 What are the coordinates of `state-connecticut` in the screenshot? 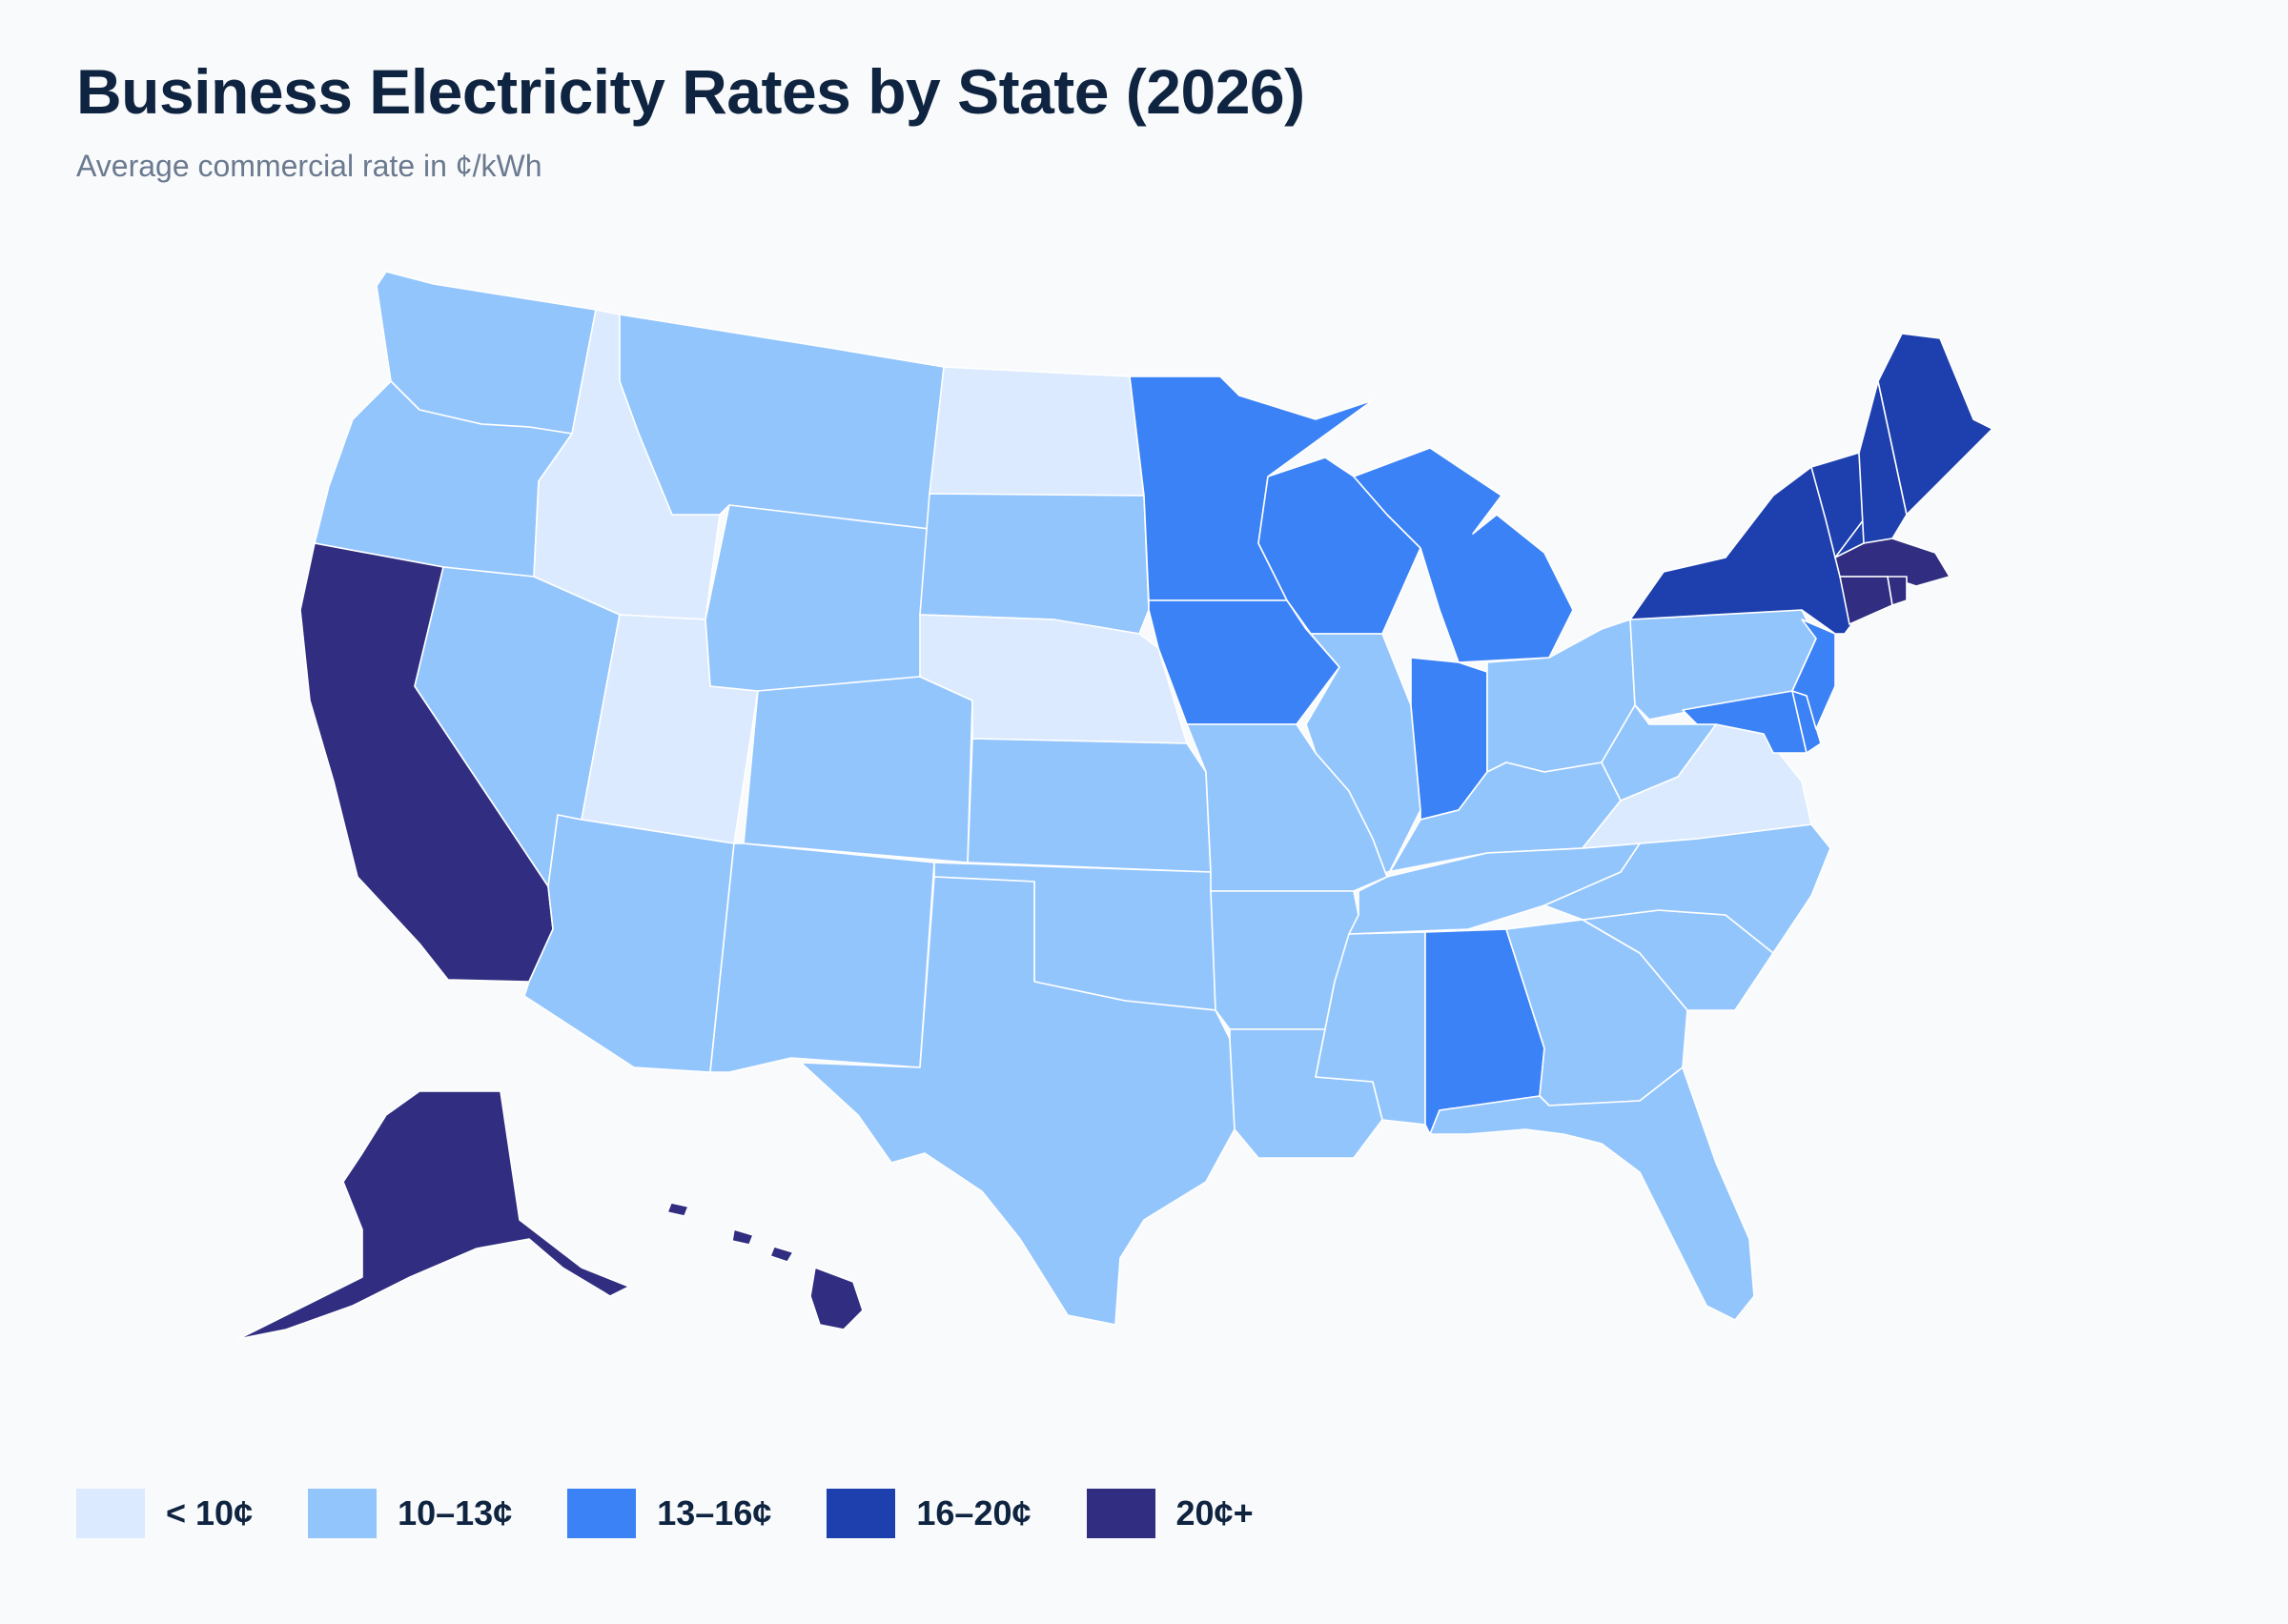 It's located at (1866, 600).